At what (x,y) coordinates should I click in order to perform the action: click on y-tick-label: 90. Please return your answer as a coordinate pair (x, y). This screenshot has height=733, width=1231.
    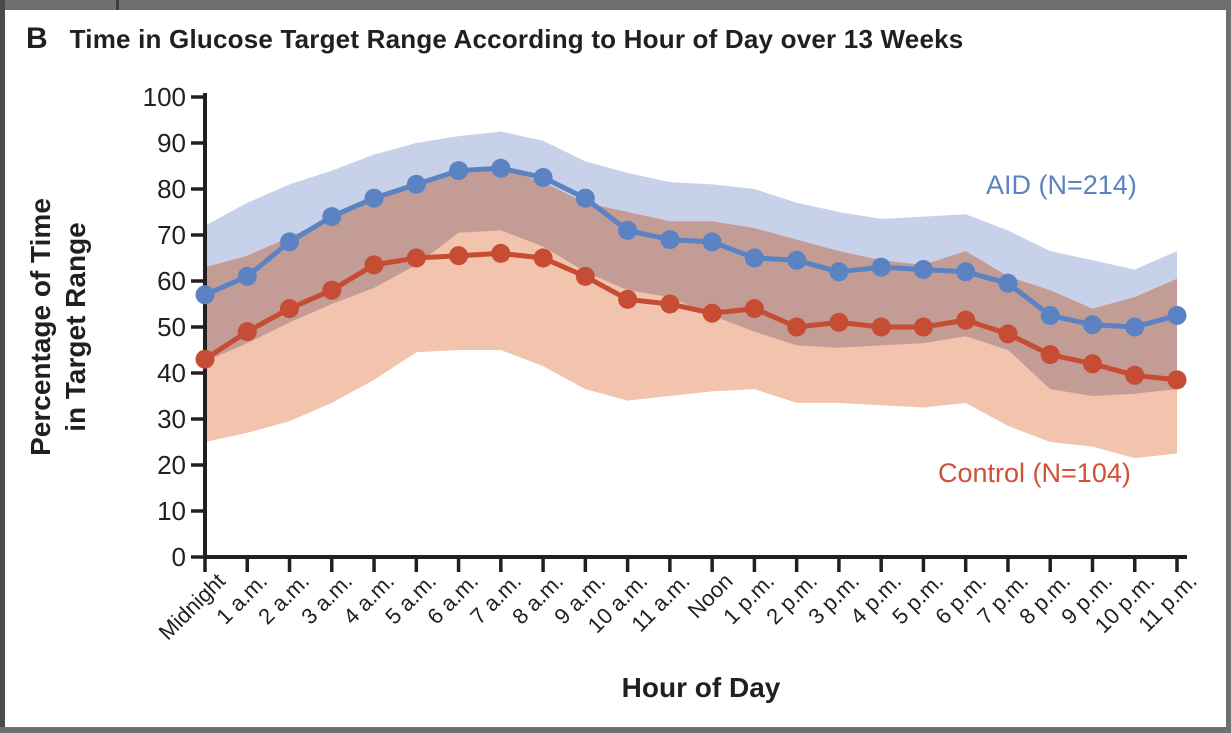
    Looking at the image, I should click on (171, 143).